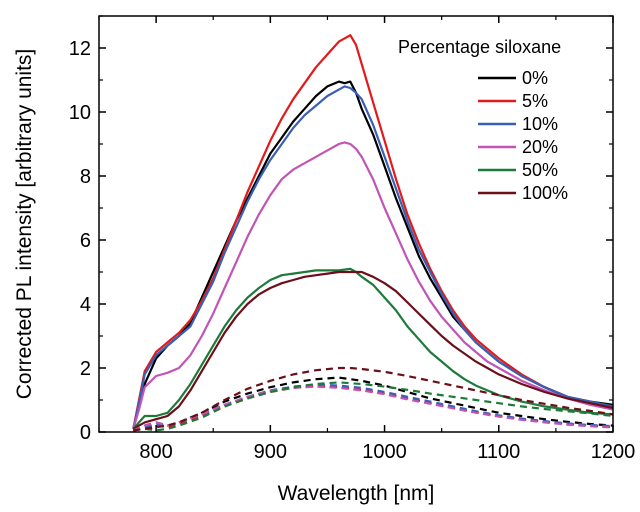  What do you see at coordinates (535, 78) in the screenshot?
I see `legend-label: 0%` at bounding box center [535, 78].